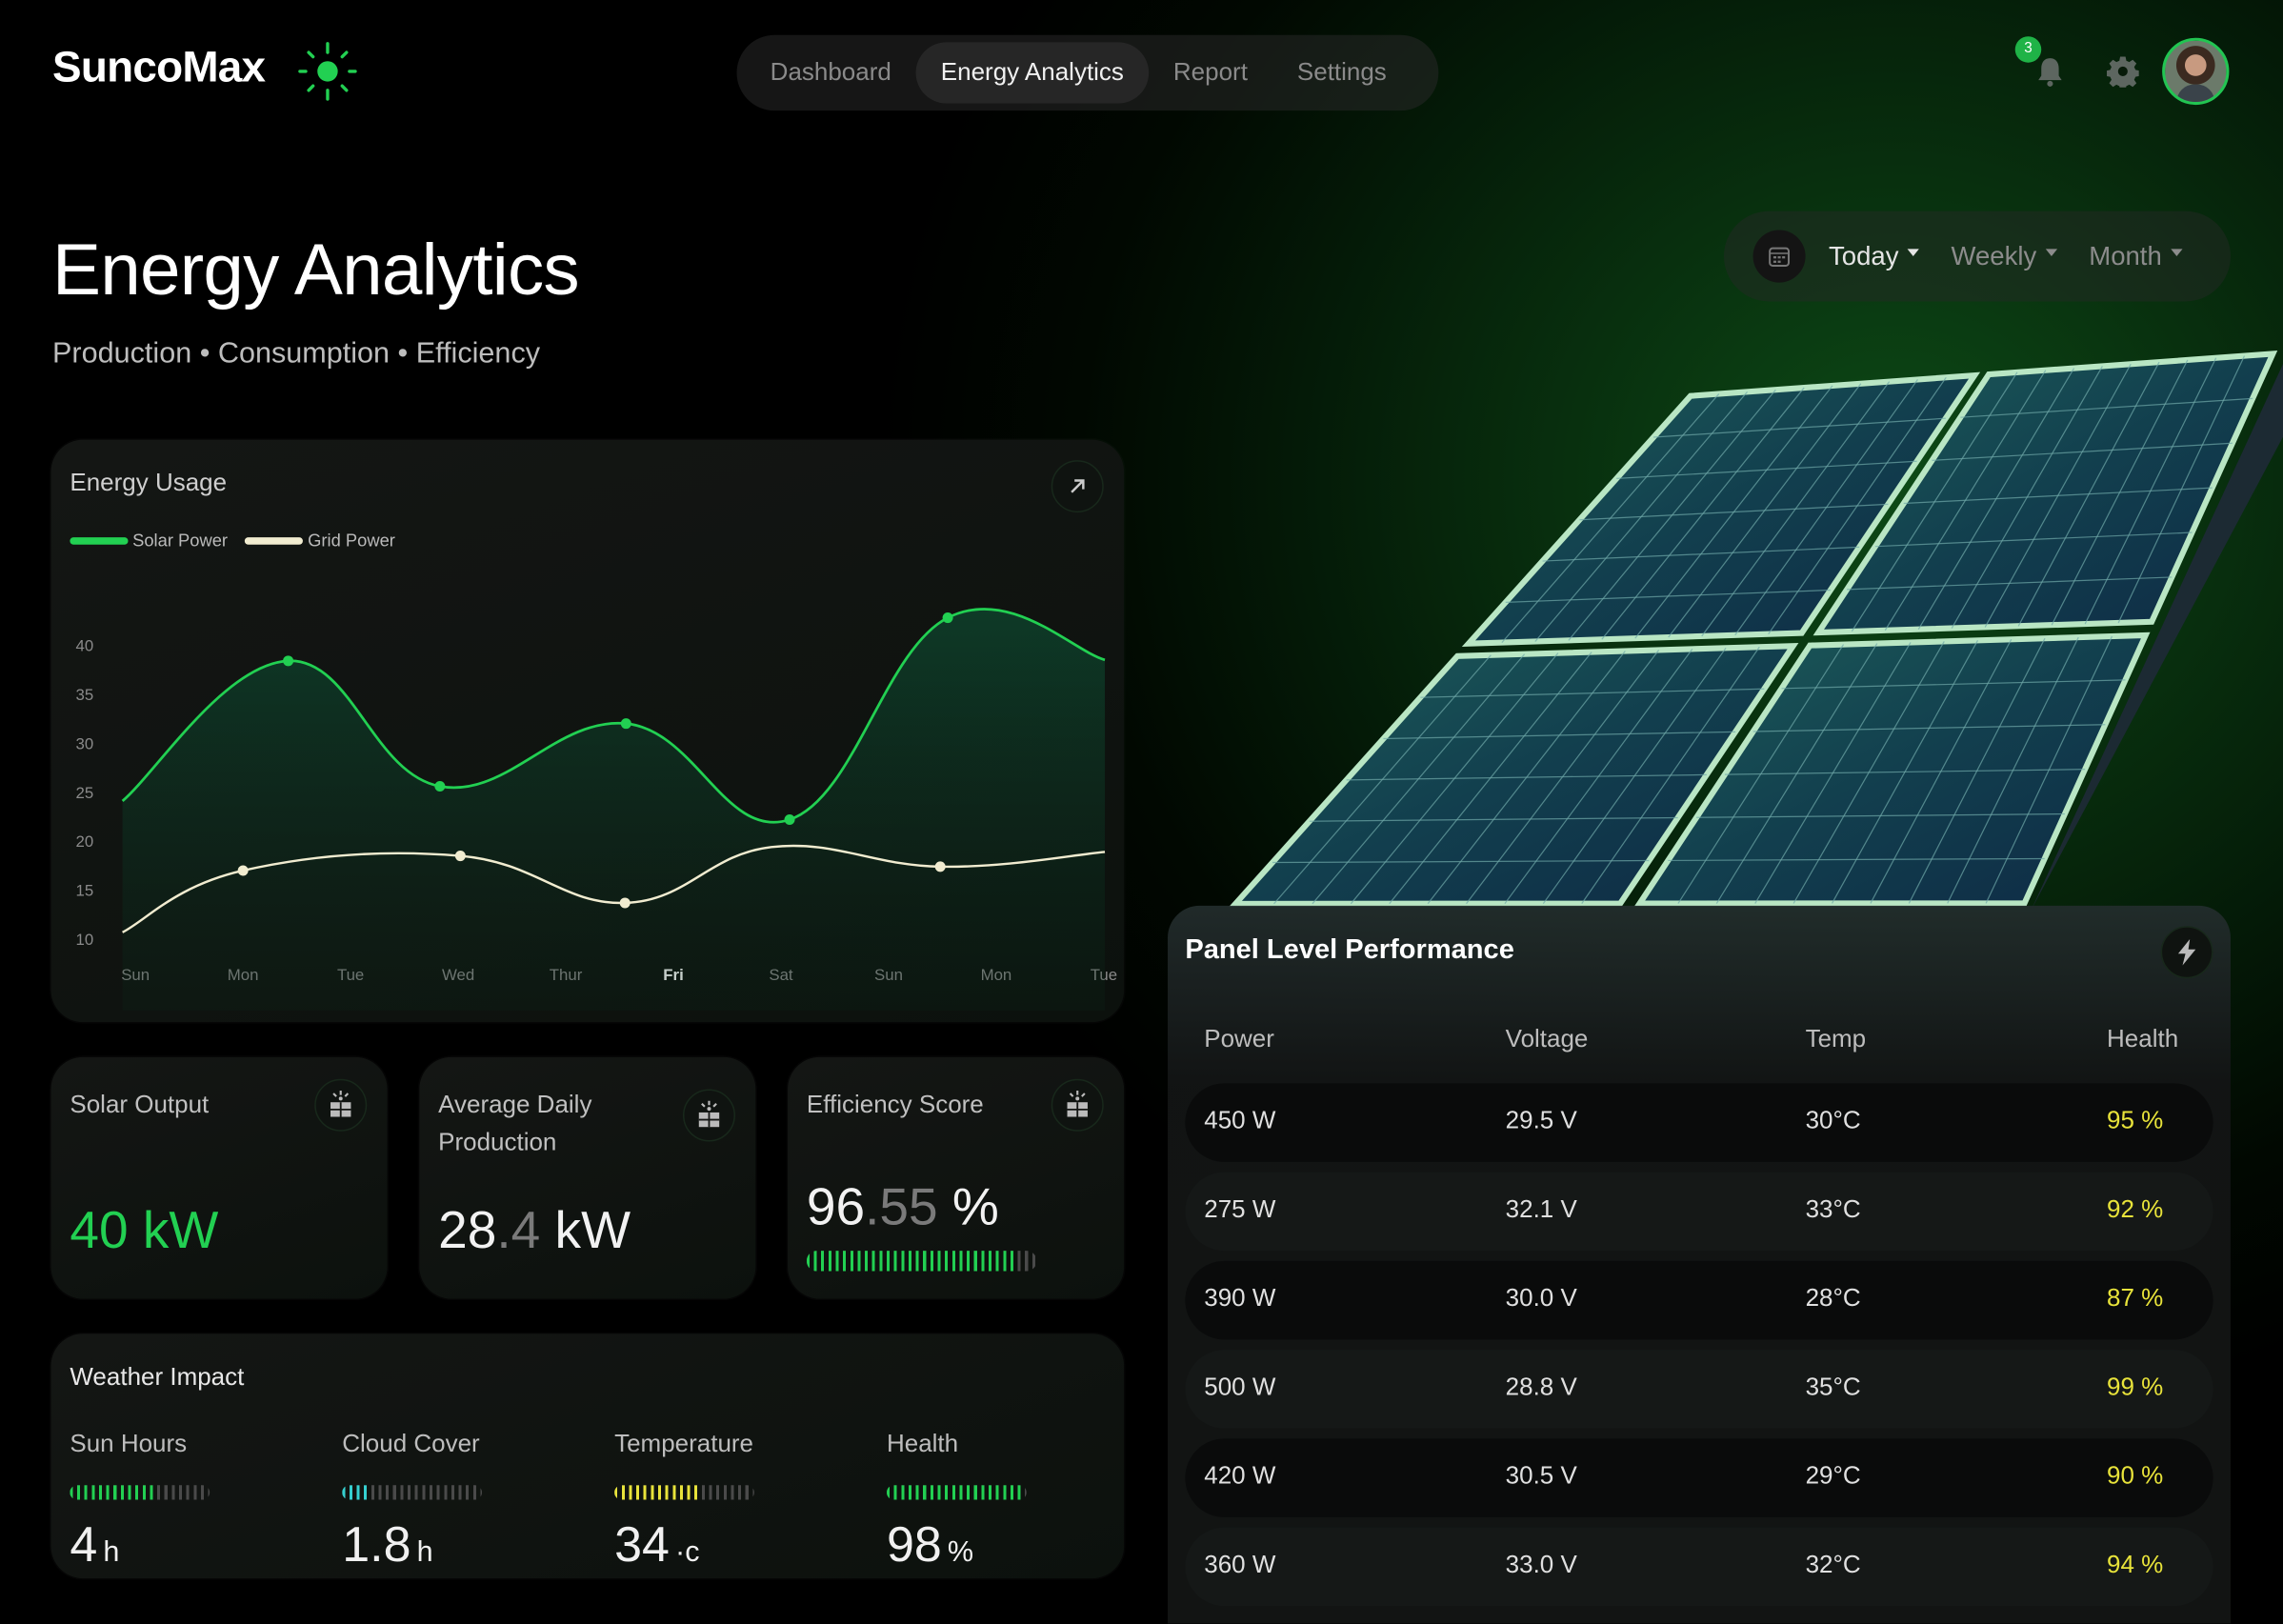  Describe the element at coordinates (642, 1544) in the screenshot. I see `weather-value-number: 34` at that location.